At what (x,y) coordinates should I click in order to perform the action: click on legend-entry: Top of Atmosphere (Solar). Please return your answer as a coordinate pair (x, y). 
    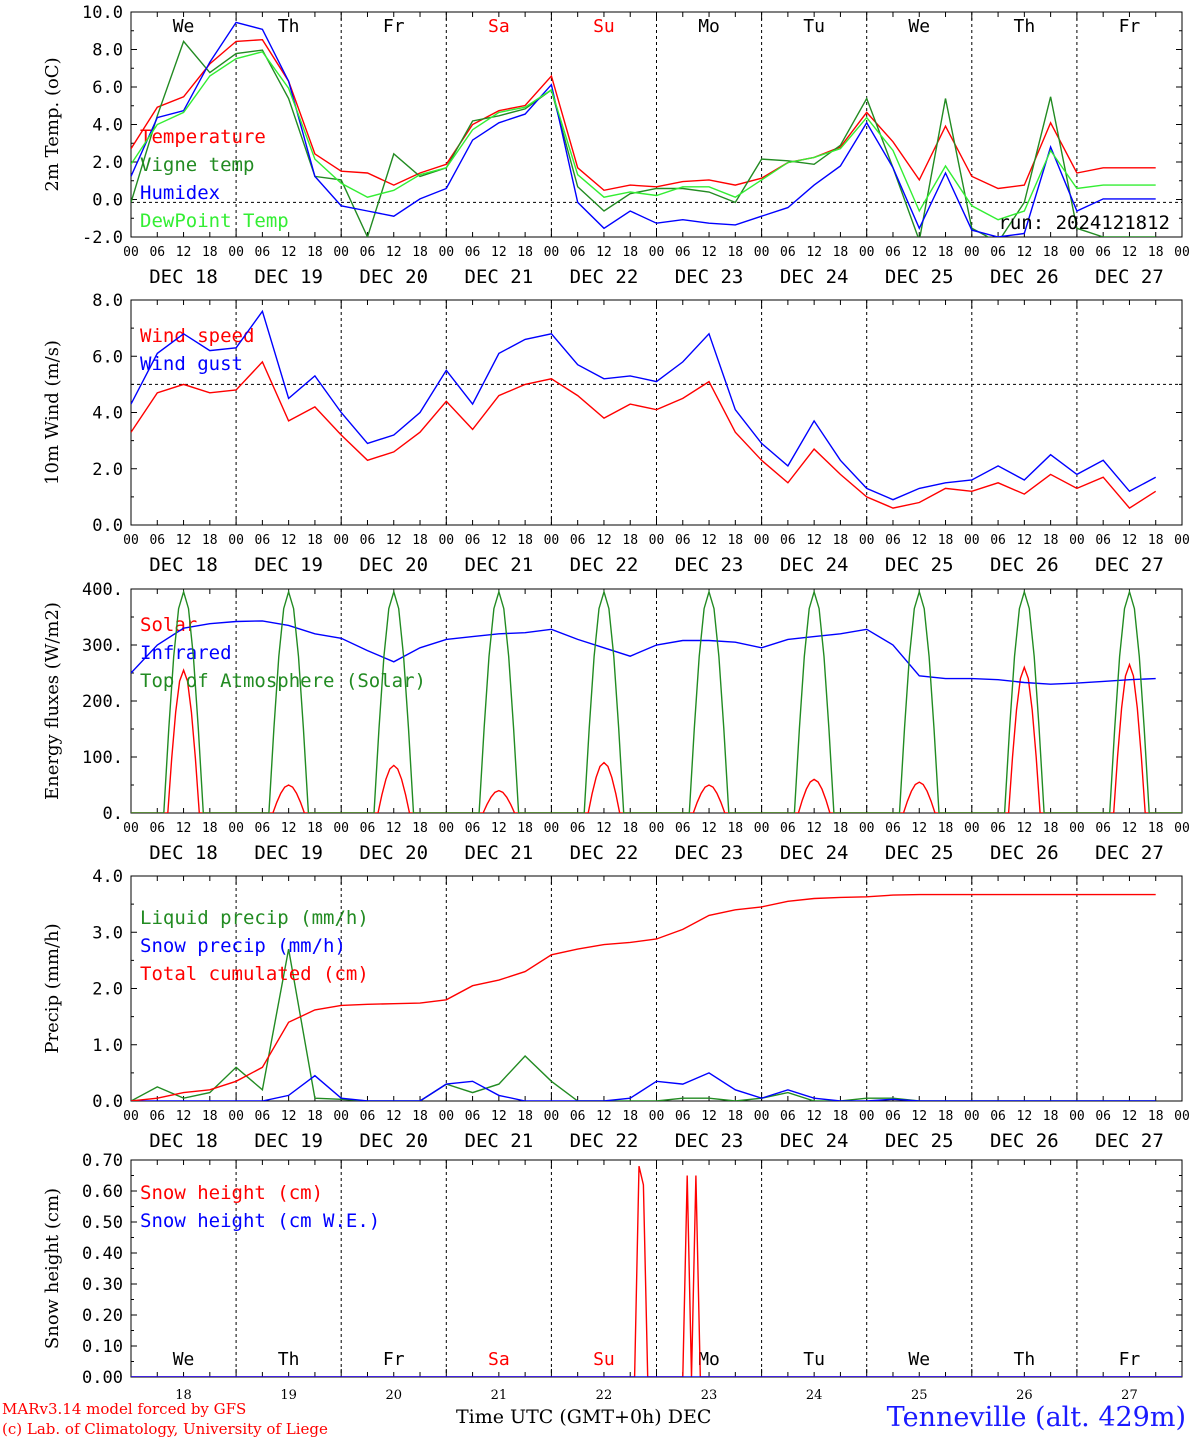
    Looking at the image, I should click on (283, 681).